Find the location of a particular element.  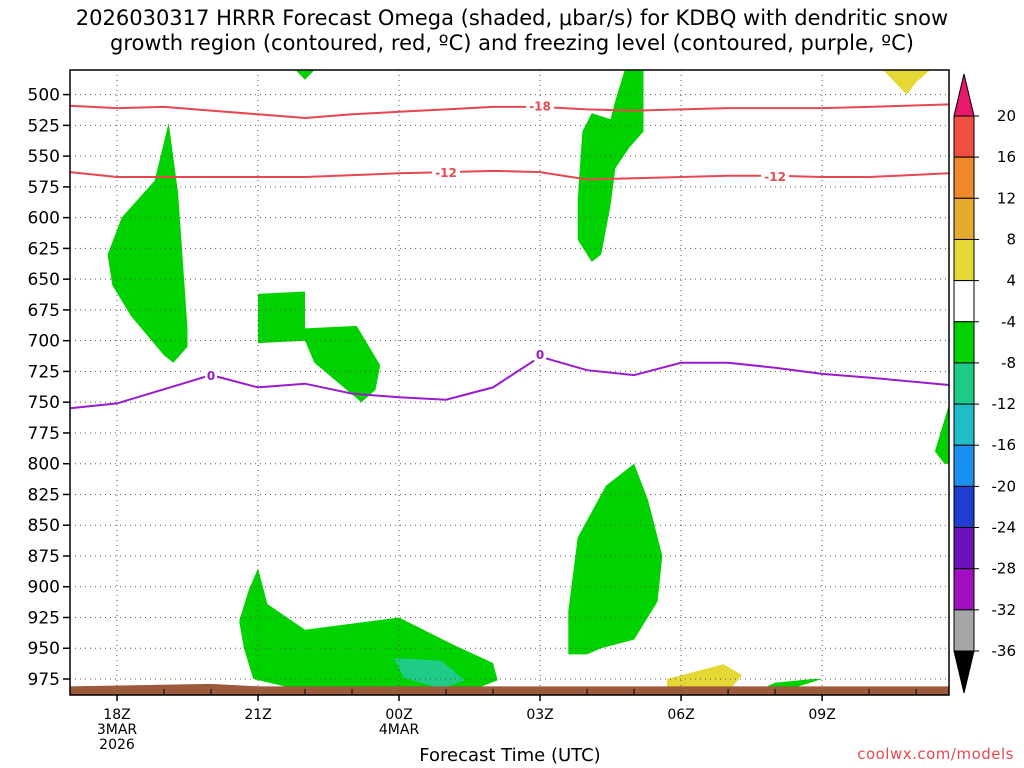

colorbar-label: 16 is located at coordinates (1006, 157).